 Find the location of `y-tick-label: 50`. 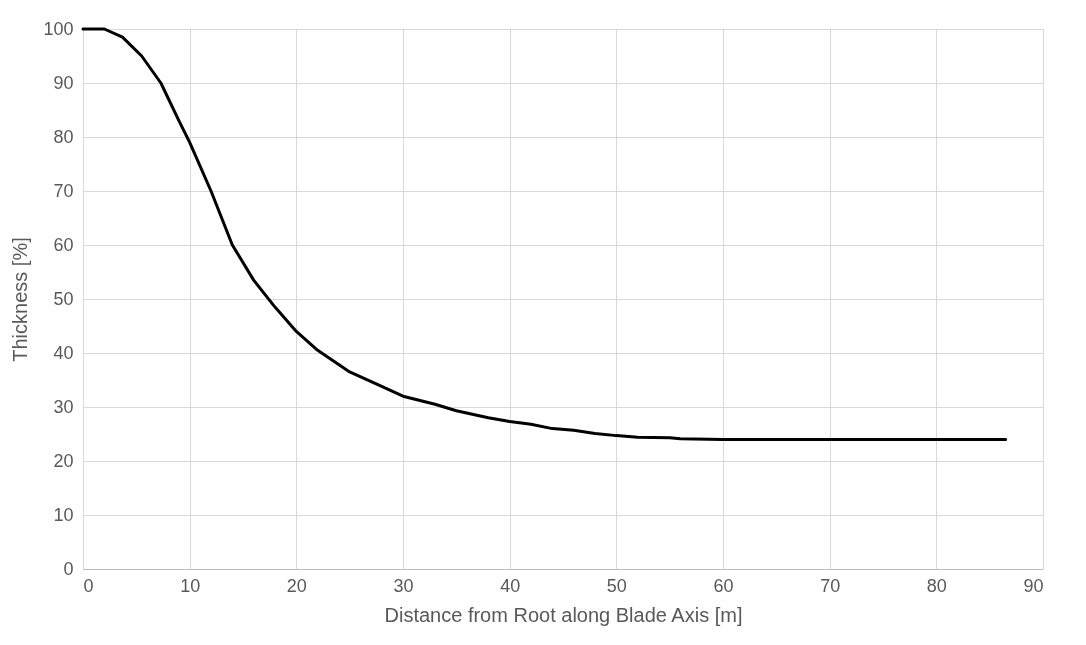

y-tick-label: 50 is located at coordinates (63, 298).